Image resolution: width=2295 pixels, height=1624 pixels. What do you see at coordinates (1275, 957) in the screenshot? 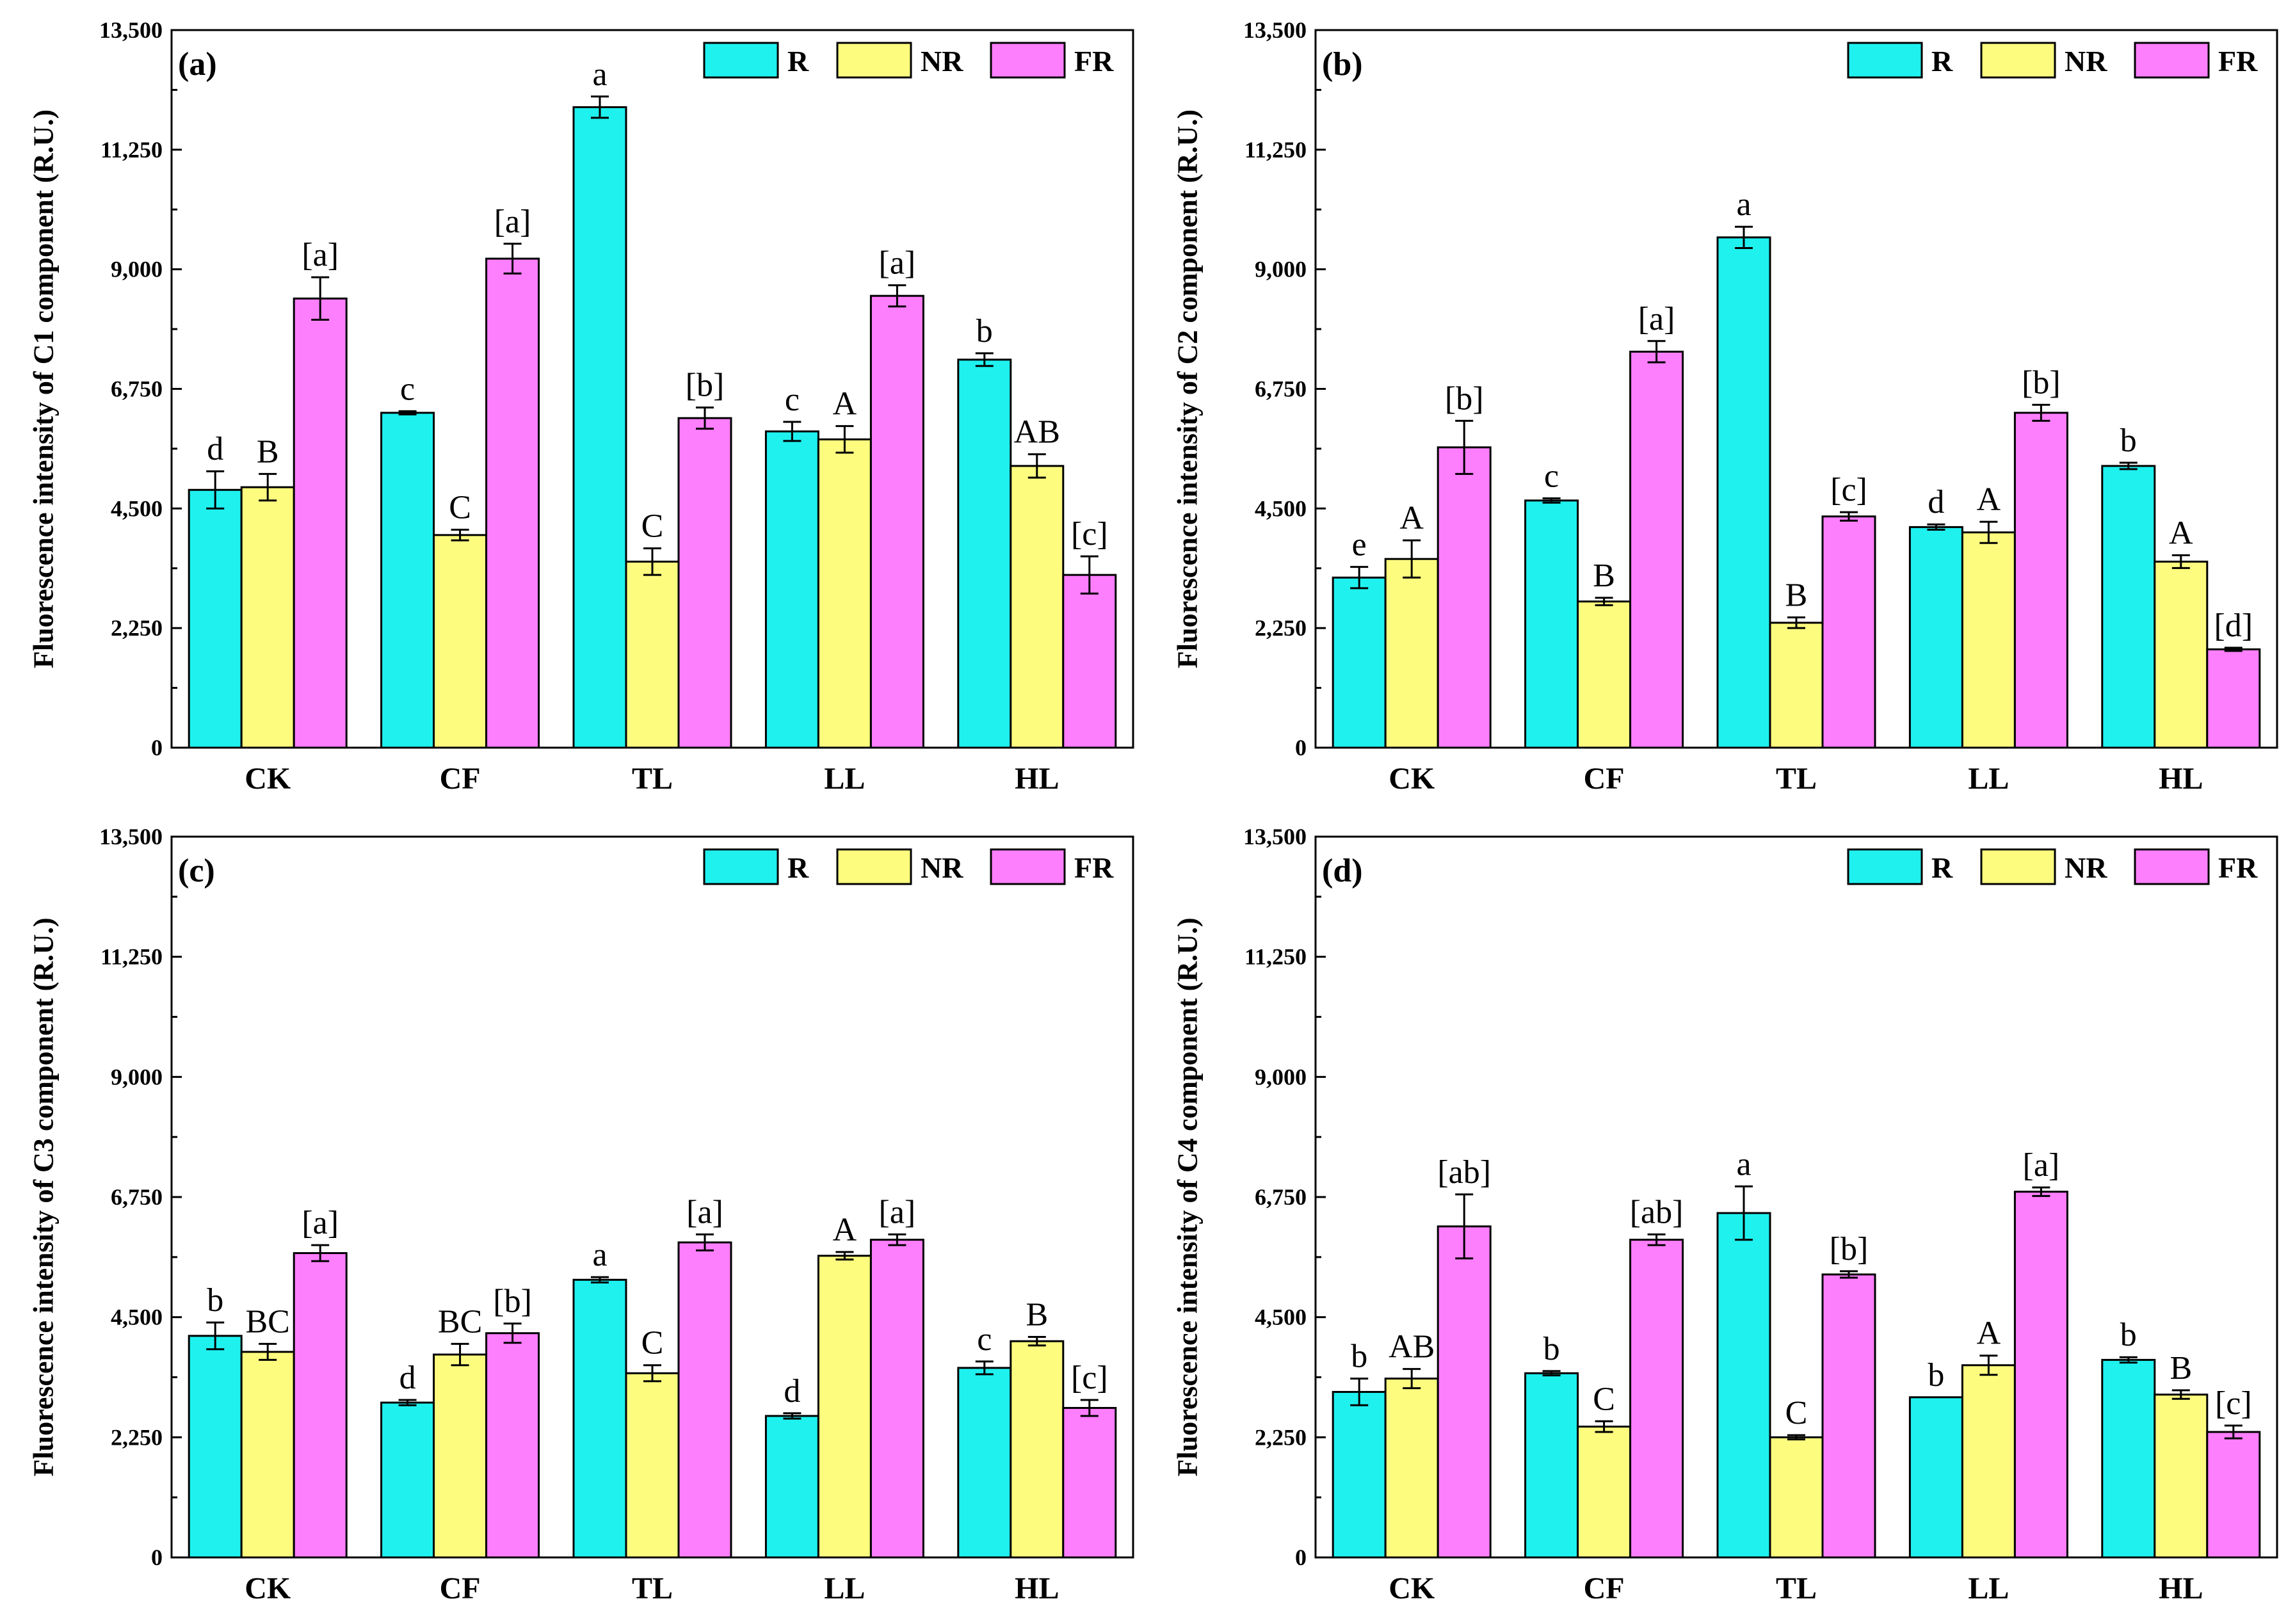
I see `y-tick-label: 11,250` at bounding box center [1275, 957].